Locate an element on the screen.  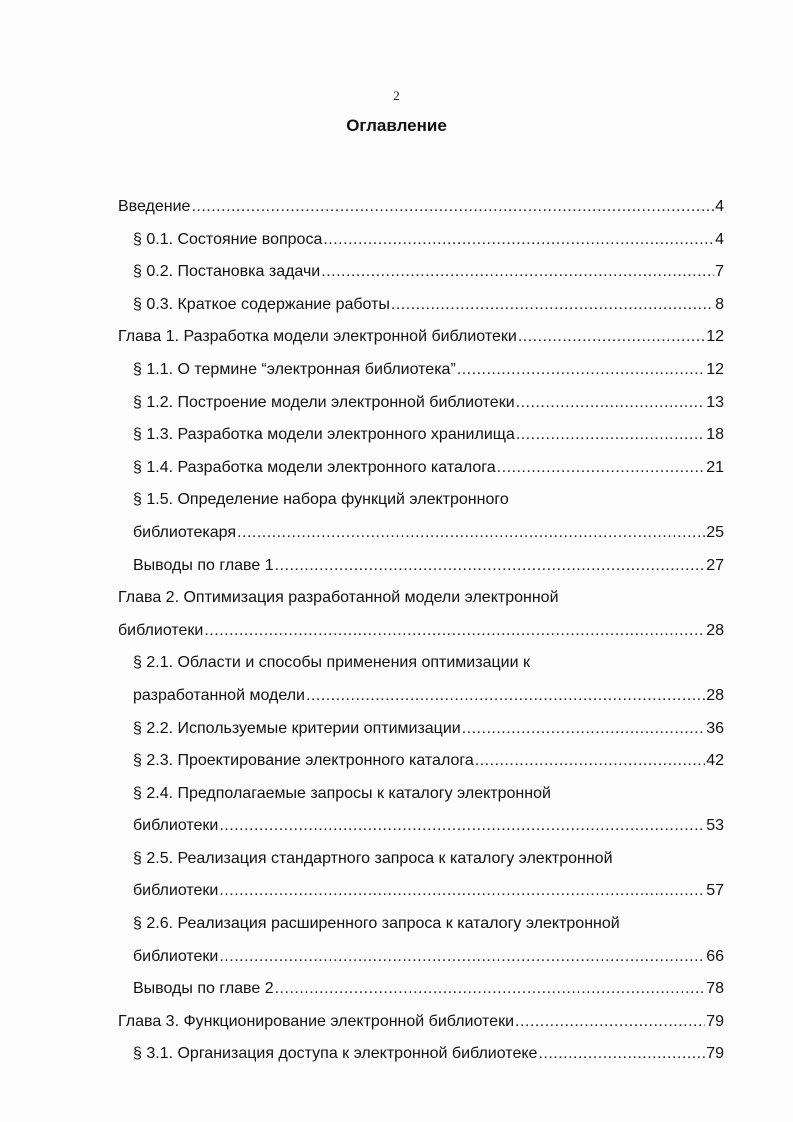
toc-entry: Выводы по главе 2 78 is located at coordinates (421, 996).